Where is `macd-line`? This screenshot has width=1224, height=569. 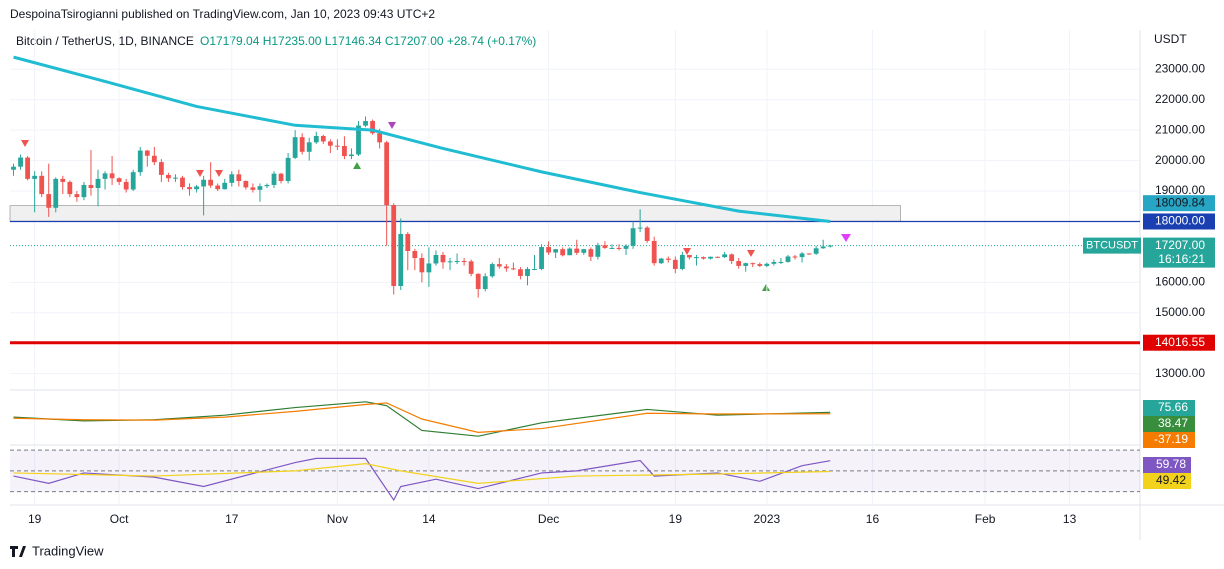
macd-line is located at coordinates (422, 417).